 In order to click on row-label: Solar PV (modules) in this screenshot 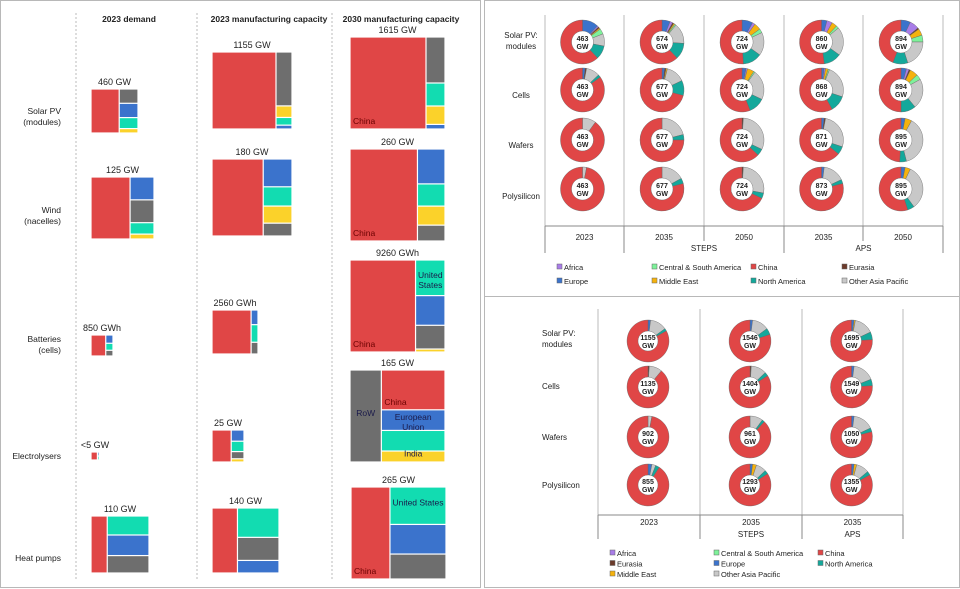, I will do `click(42, 116)`.